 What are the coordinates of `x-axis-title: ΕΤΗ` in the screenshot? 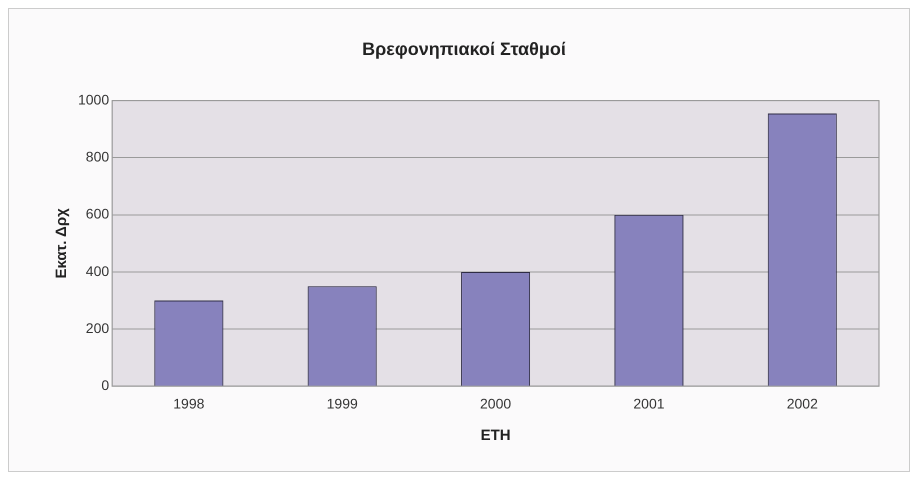 It's located at (495, 435).